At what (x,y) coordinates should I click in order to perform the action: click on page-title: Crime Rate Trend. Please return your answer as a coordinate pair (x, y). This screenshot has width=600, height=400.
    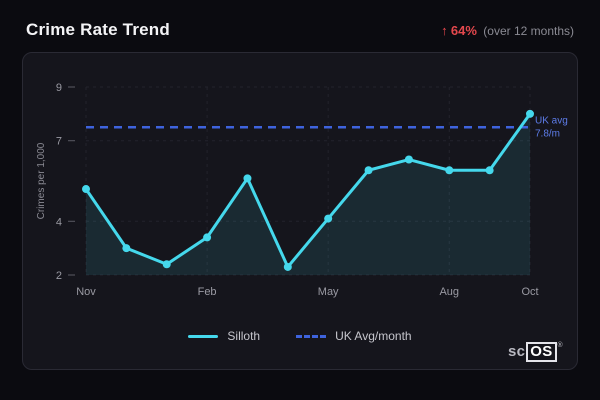
    Looking at the image, I should click on (98, 29).